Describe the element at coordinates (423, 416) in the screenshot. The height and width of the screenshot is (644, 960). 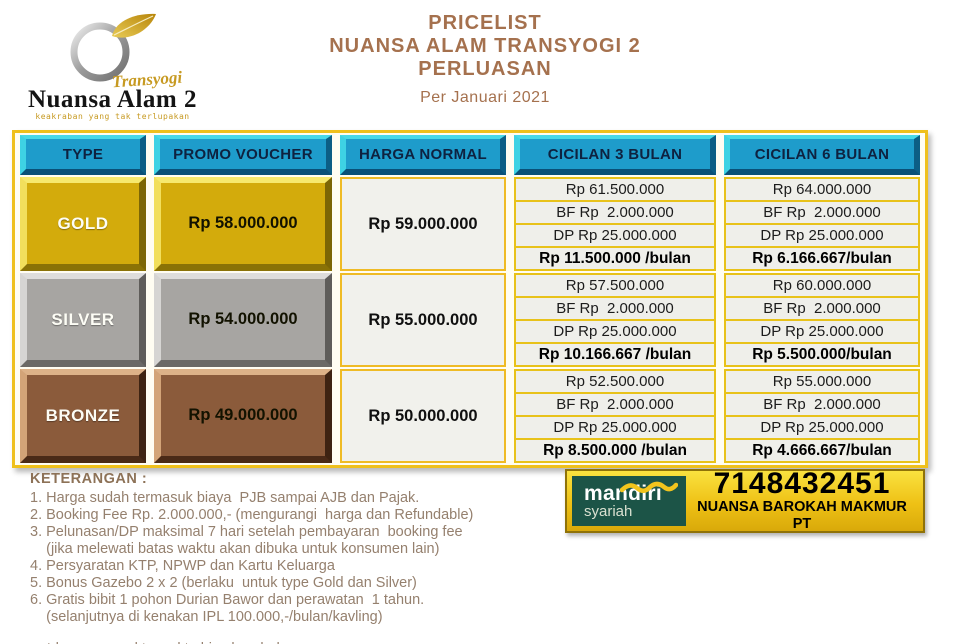
I see `bronze-harga-normal-value: Rp 50.000.000` at that location.